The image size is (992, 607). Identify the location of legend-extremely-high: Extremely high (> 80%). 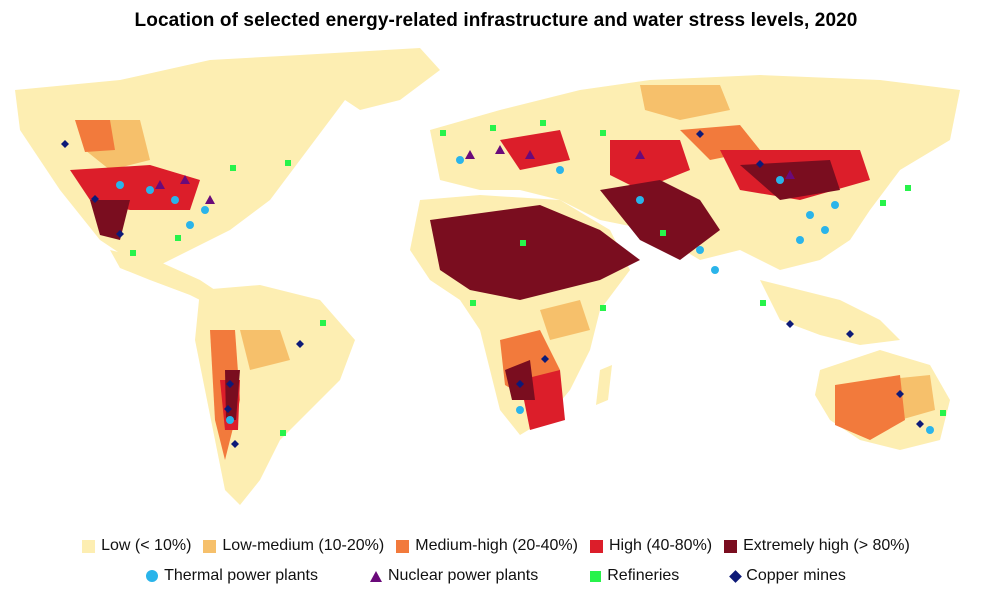
(817, 546).